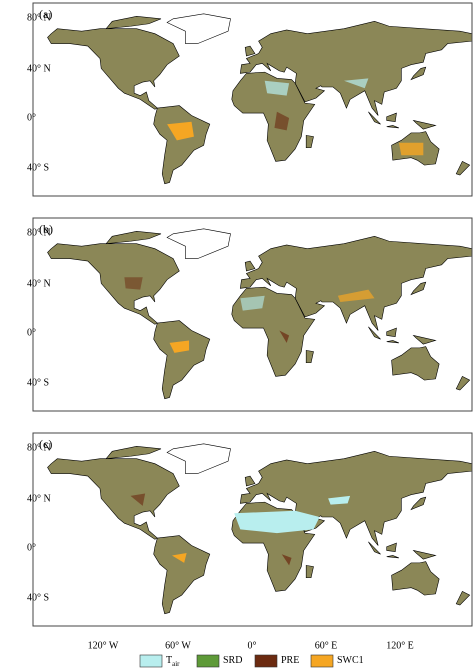 Image resolution: width=474 pixels, height=671 pixels. What do you see at coordinates (251, 661) in the screenshot?
I see `legend: Tair SRD PRE SWC1` at bounding box center [251, 661].